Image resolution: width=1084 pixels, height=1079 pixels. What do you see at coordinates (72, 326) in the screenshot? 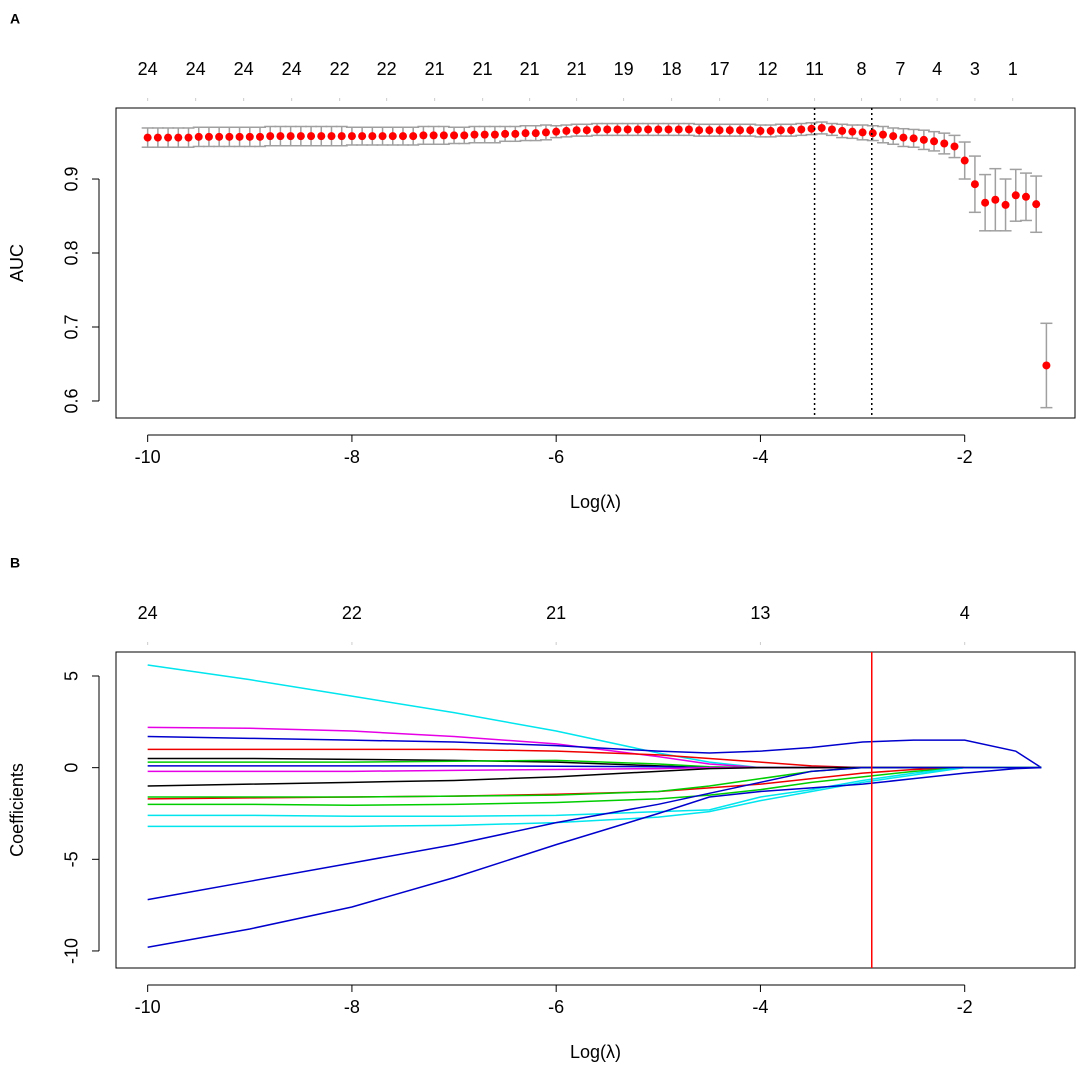
I see `y-tick-label: 0.7` at bounding box center [72, 326].